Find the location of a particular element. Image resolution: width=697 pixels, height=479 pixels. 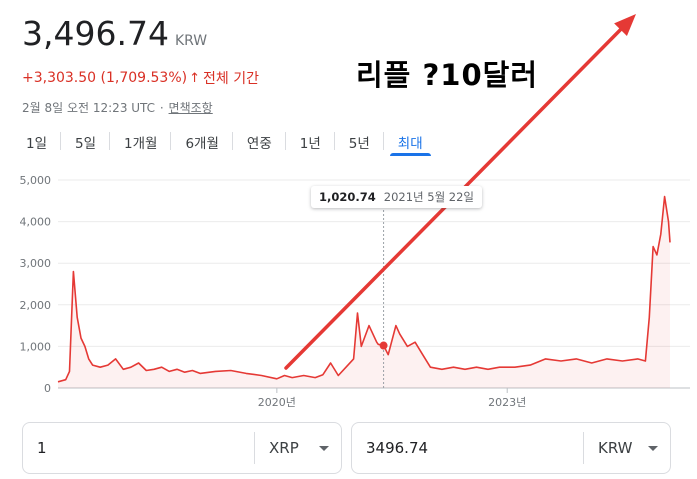

x-tick-label: 2023년 is located at coordinates (507, 402).